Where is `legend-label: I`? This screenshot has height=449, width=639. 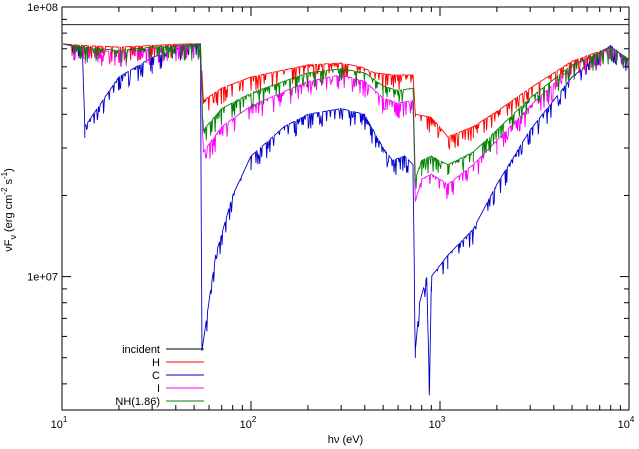 legend-label: I is located at coordinates (158, 389).